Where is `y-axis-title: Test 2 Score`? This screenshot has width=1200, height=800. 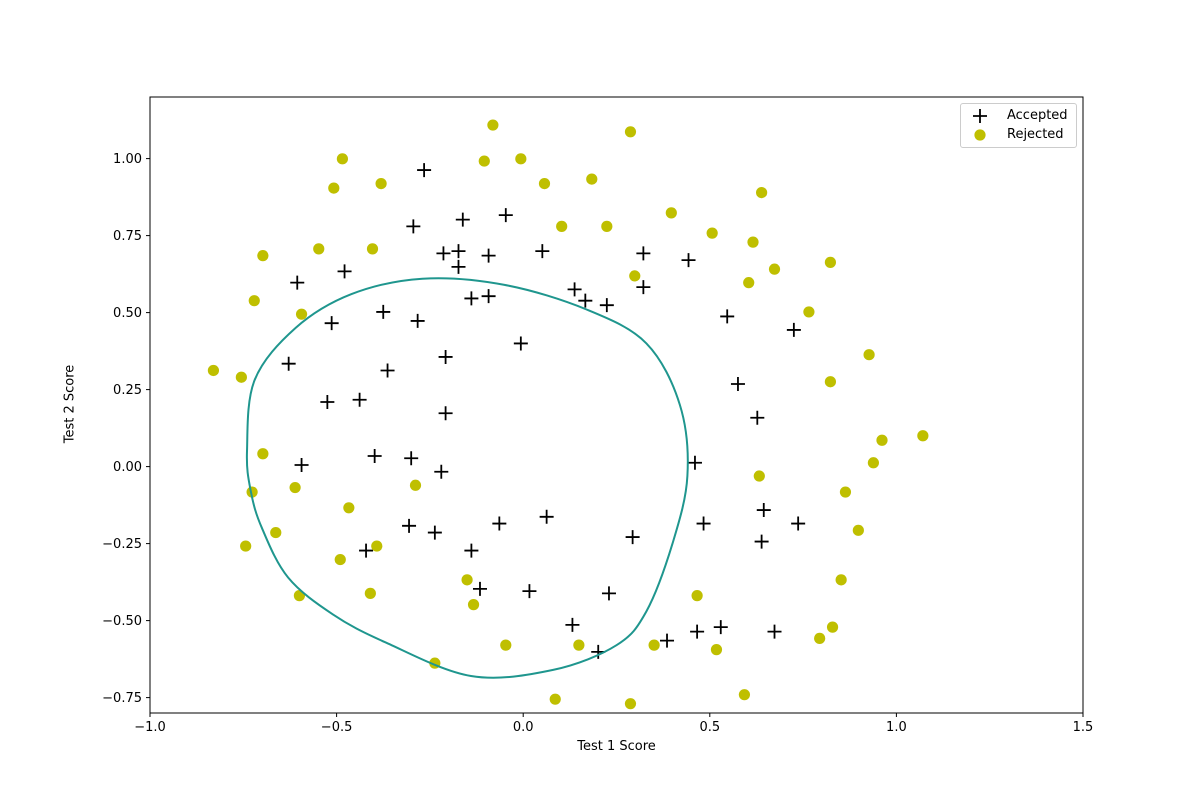
y-axis-title: Test 2 Score is located at coordinates (70, 404).